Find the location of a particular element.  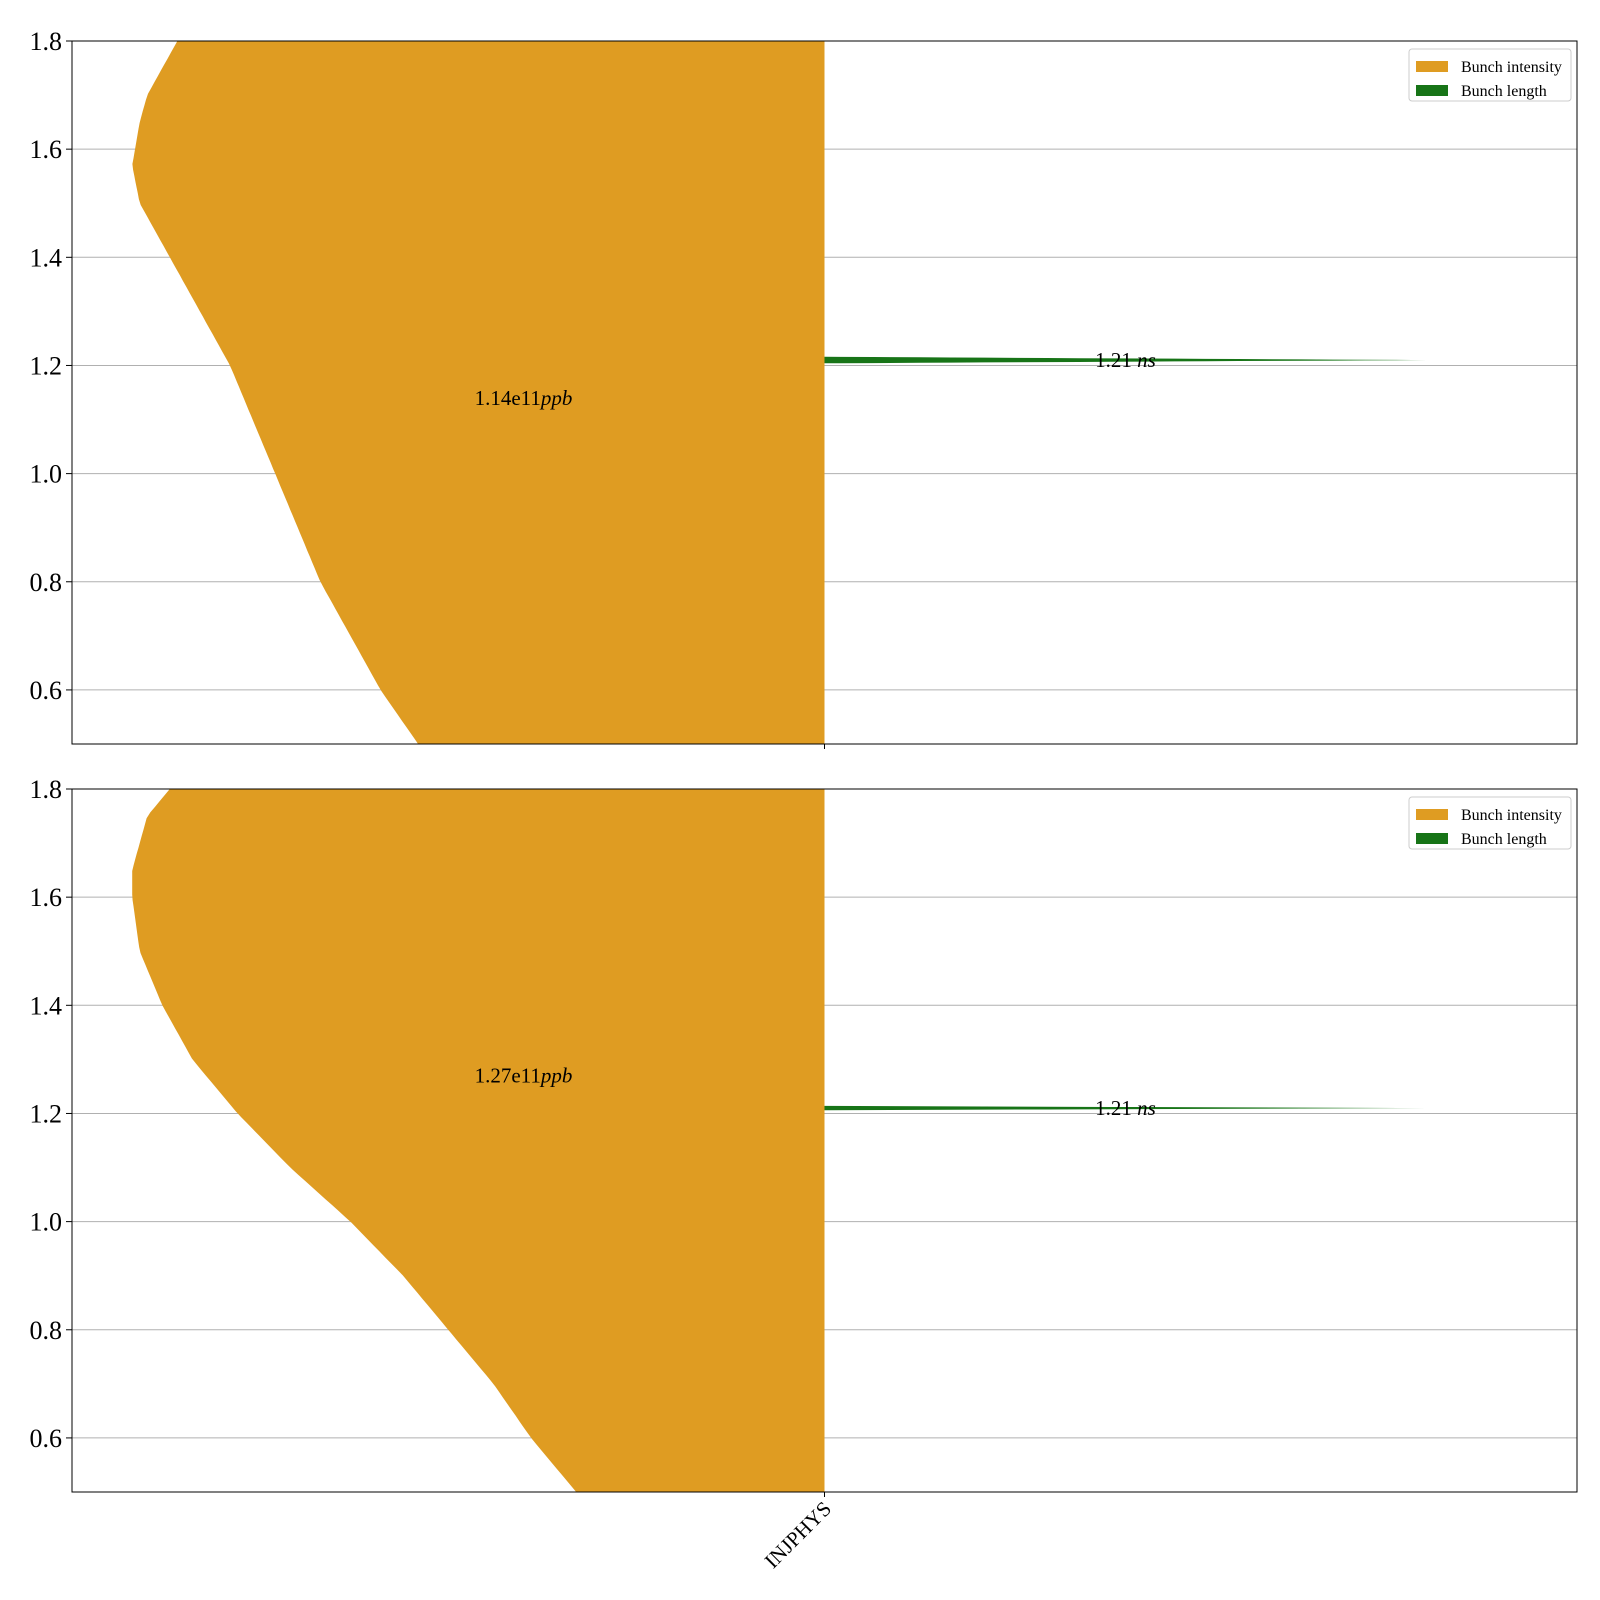

annotation-bunch-intensity: 1.27e11ppb is located at coordinates (524, 1076).